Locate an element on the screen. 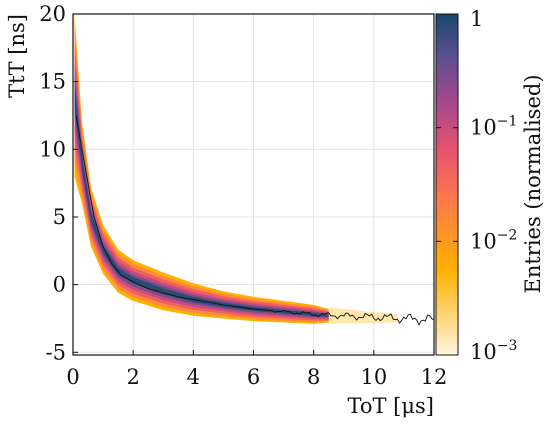 The width and height of the screenshot is (551, 424). y-tick-label: 5 is located at coordinates (59, 217).